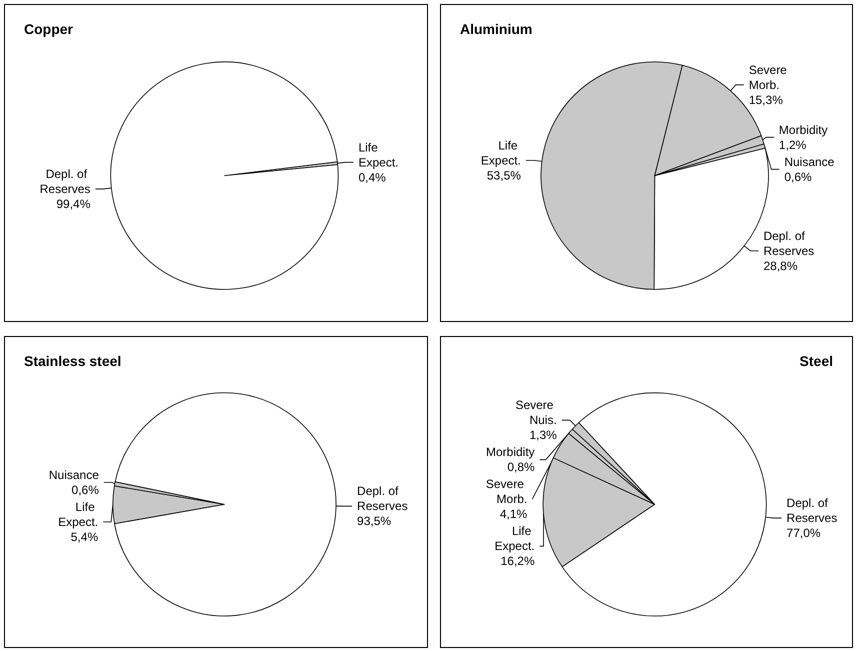 Image resolution: width=857 pixels, height=651 pixels. Describe the element at coordinates (792, 145) in the screenshot. I see `data-label: 1,2%` at that location.